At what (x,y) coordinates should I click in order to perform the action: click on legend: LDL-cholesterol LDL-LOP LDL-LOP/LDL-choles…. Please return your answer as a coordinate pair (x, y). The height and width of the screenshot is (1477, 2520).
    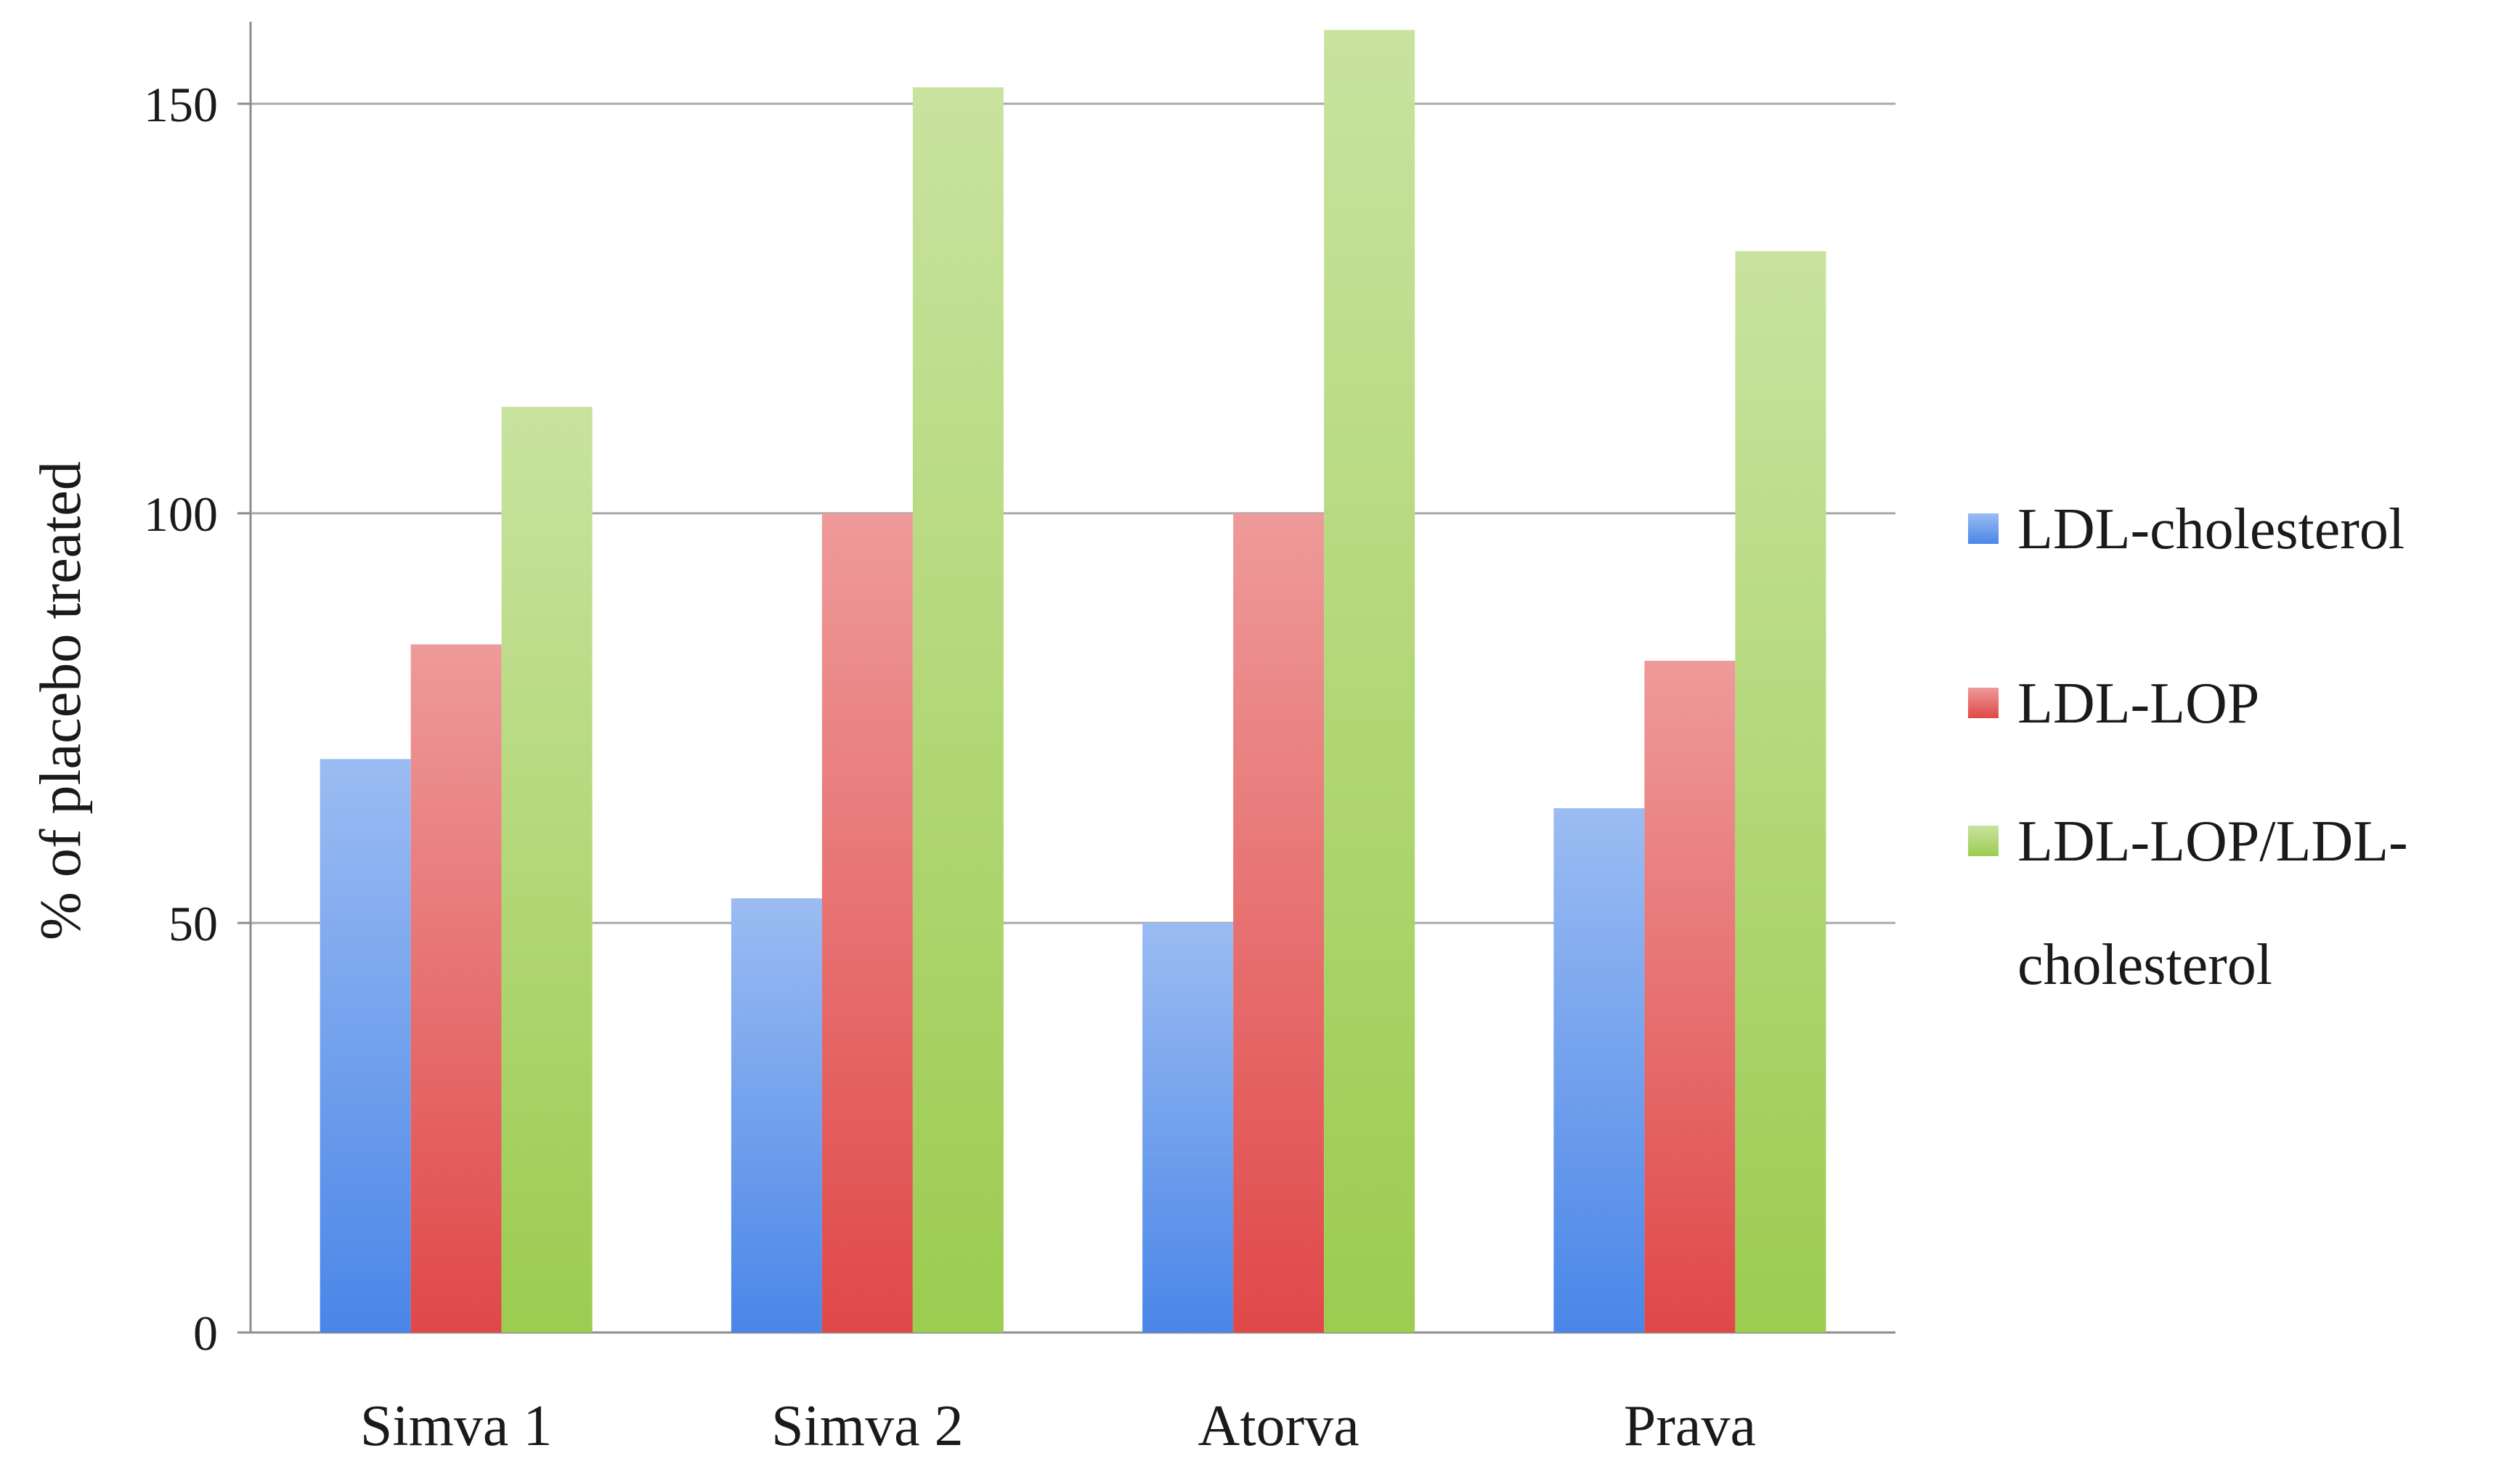
    Looking at the image, I should click on (2188, 747).